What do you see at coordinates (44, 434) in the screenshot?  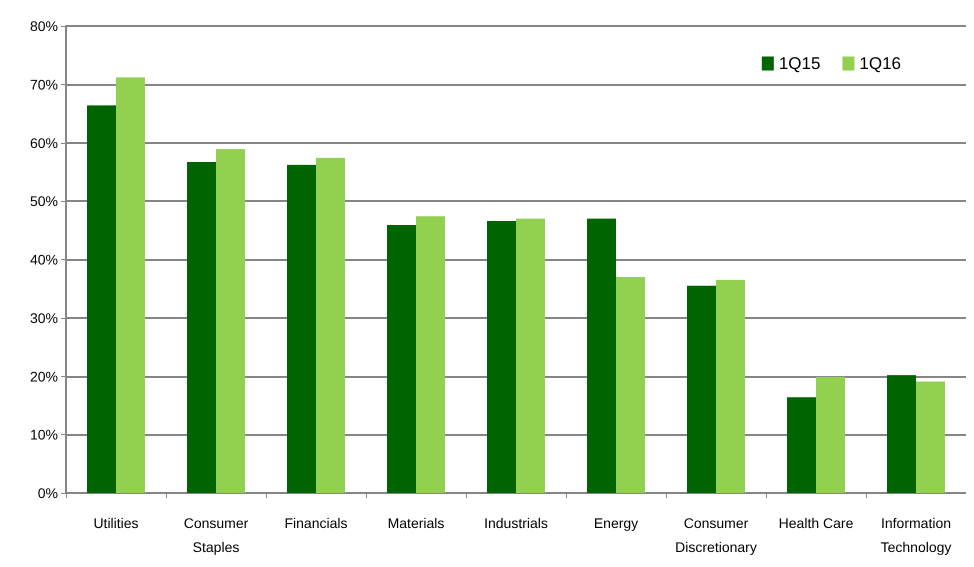 I see `y-tick-label: 10%` at bounding box center [44, 434].